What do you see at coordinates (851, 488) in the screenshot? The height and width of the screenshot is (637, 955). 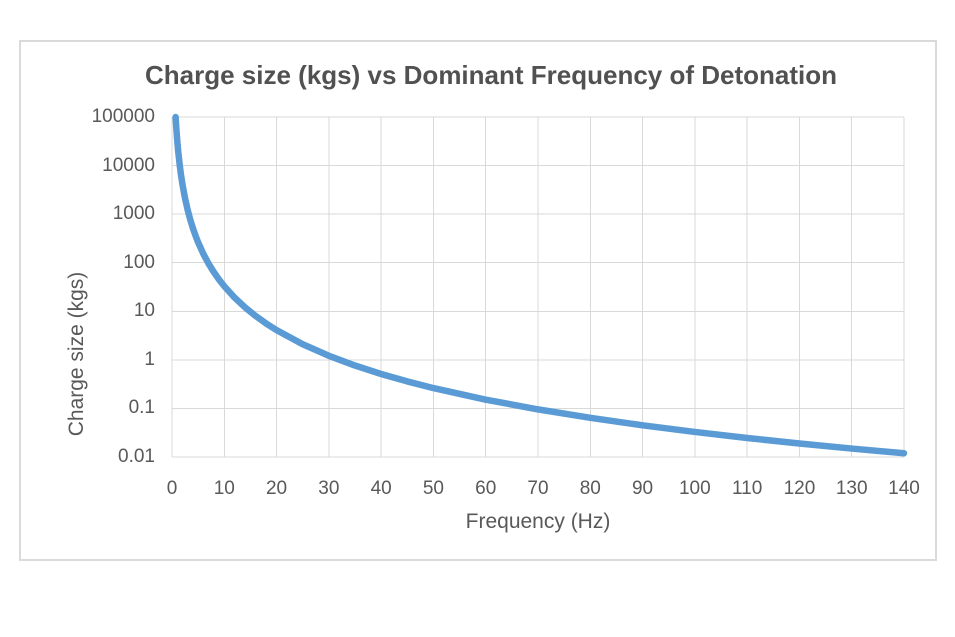 I see `x-tick-label: 130` at bounding box center [851, 488].